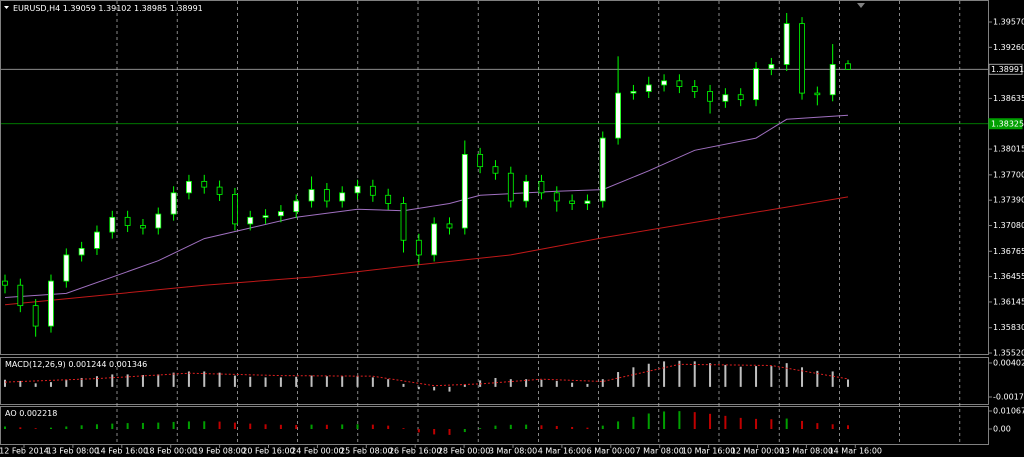 The height and width of the screenshot is (457, 1024). I want to click on level-line-label: 1.38325, so click(1007, 123).